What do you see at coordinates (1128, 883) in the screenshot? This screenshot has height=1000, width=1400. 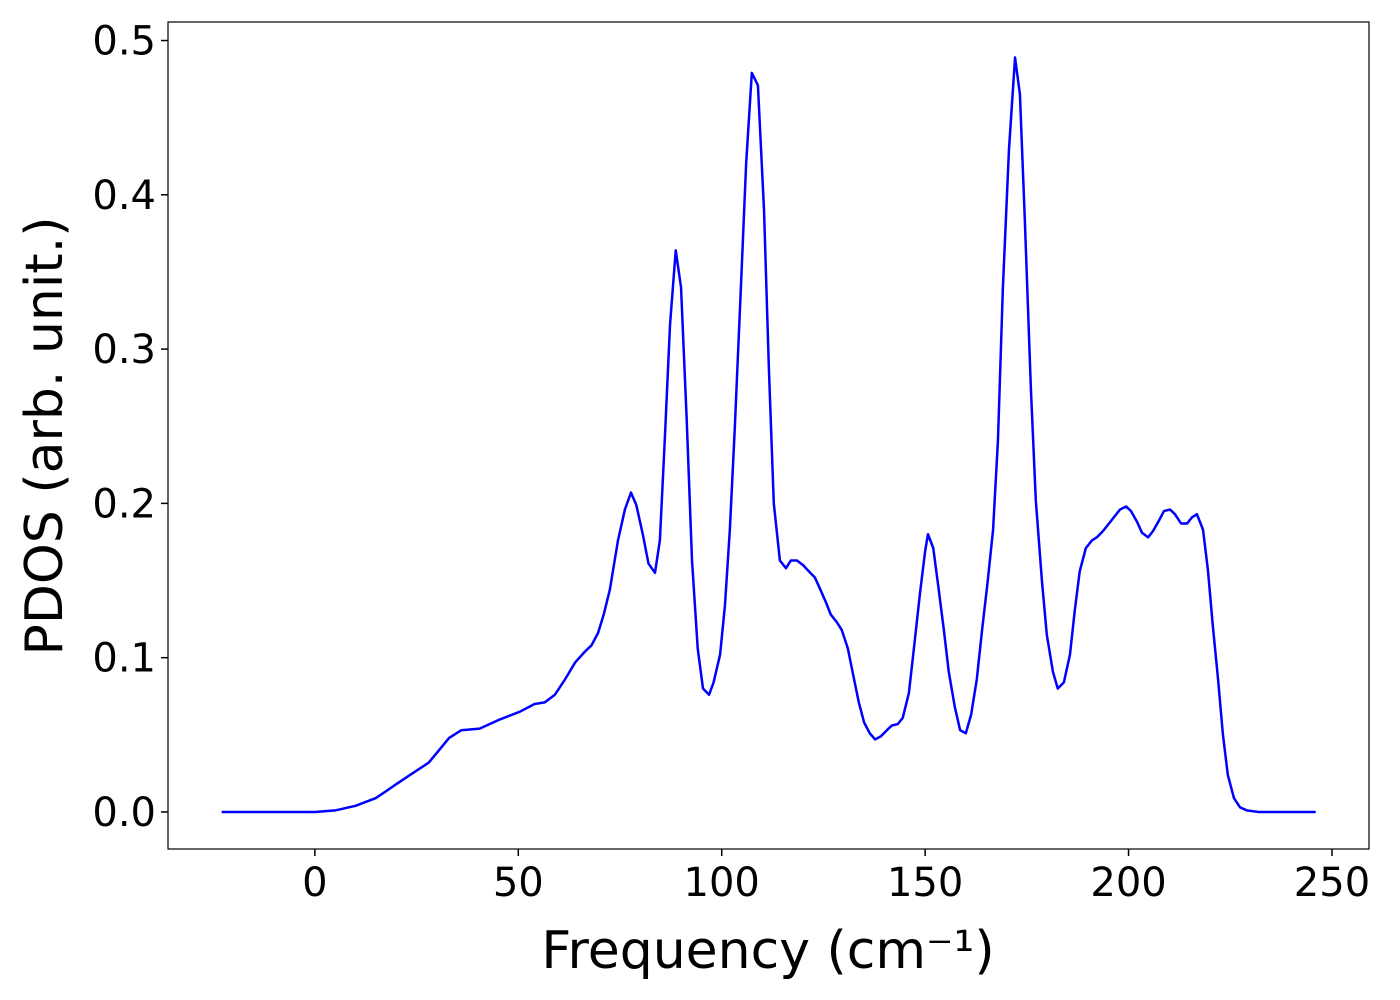 I see `x-tick-label: 200` at bounding box center [1128, 883].